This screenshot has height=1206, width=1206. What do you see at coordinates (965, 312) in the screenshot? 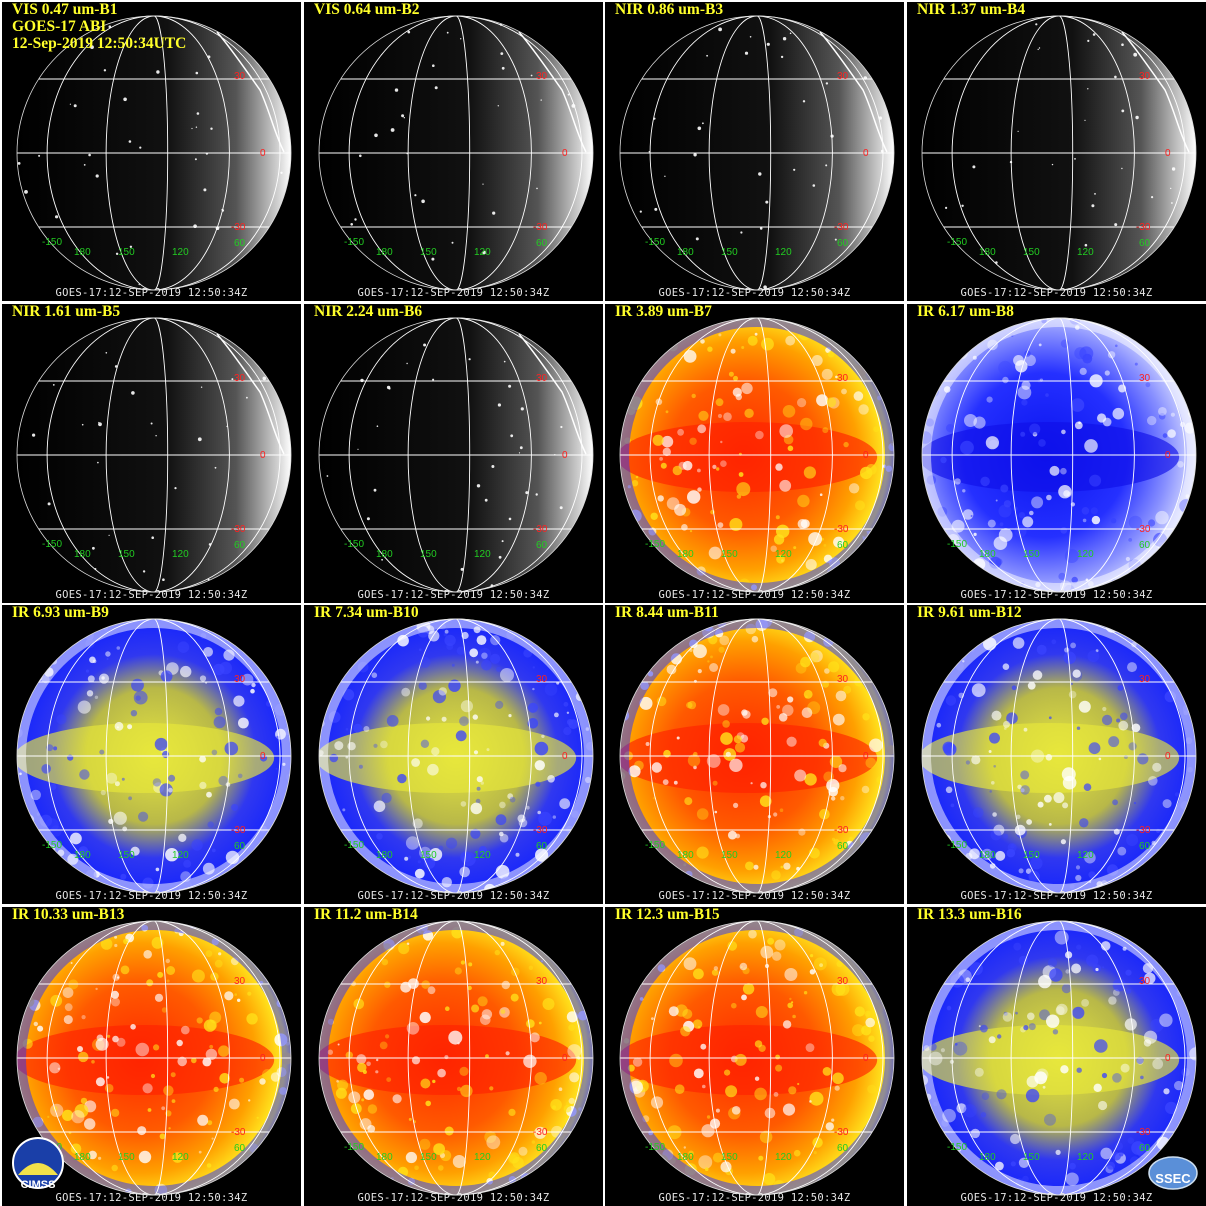
I see `band-title: IR 6.17 um-B8` at bounding box center [965, 312].